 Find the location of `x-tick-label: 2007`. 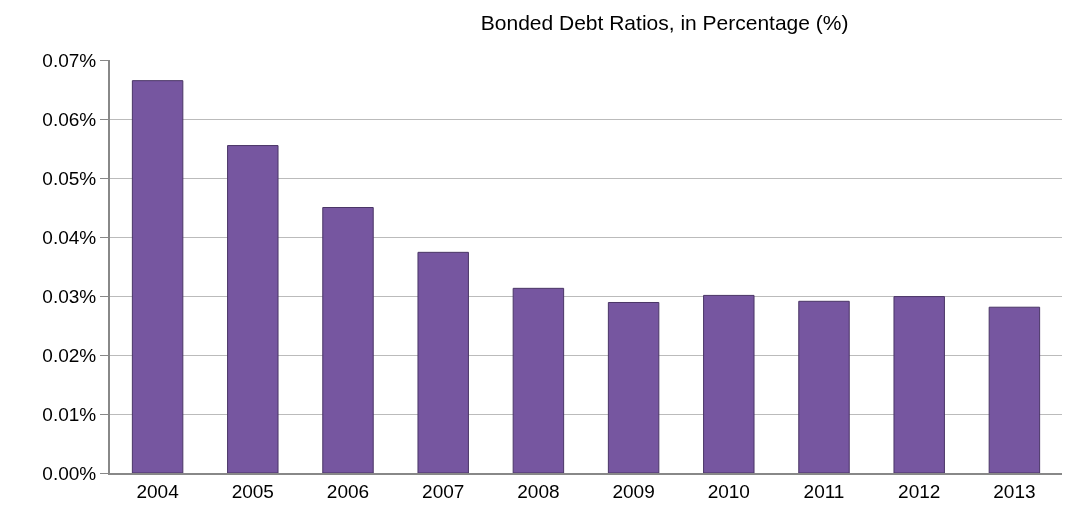

x-tick-label: 2007 is located at coordinates (443, 491).